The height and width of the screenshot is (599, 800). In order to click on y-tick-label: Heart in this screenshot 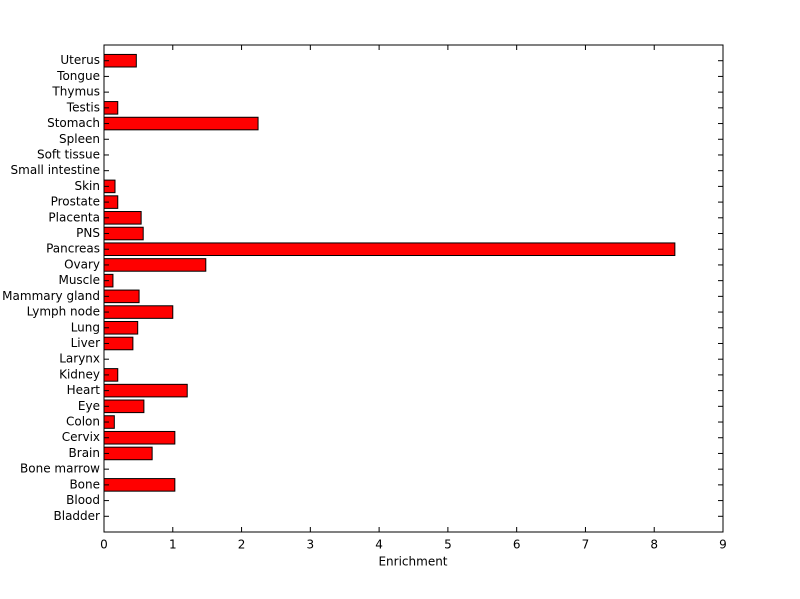, I will do `click(84, 390)`.